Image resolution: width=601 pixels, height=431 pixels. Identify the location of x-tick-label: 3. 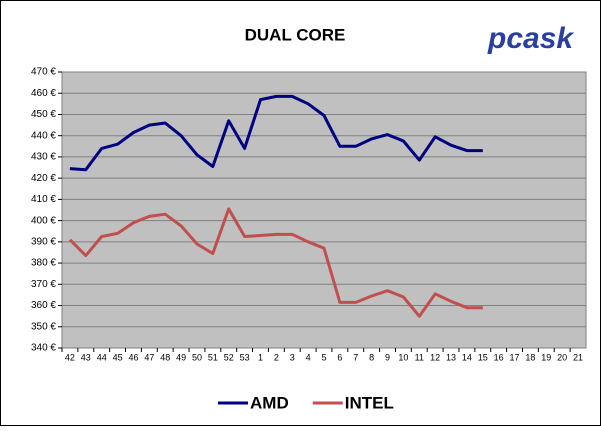
(292, 357).